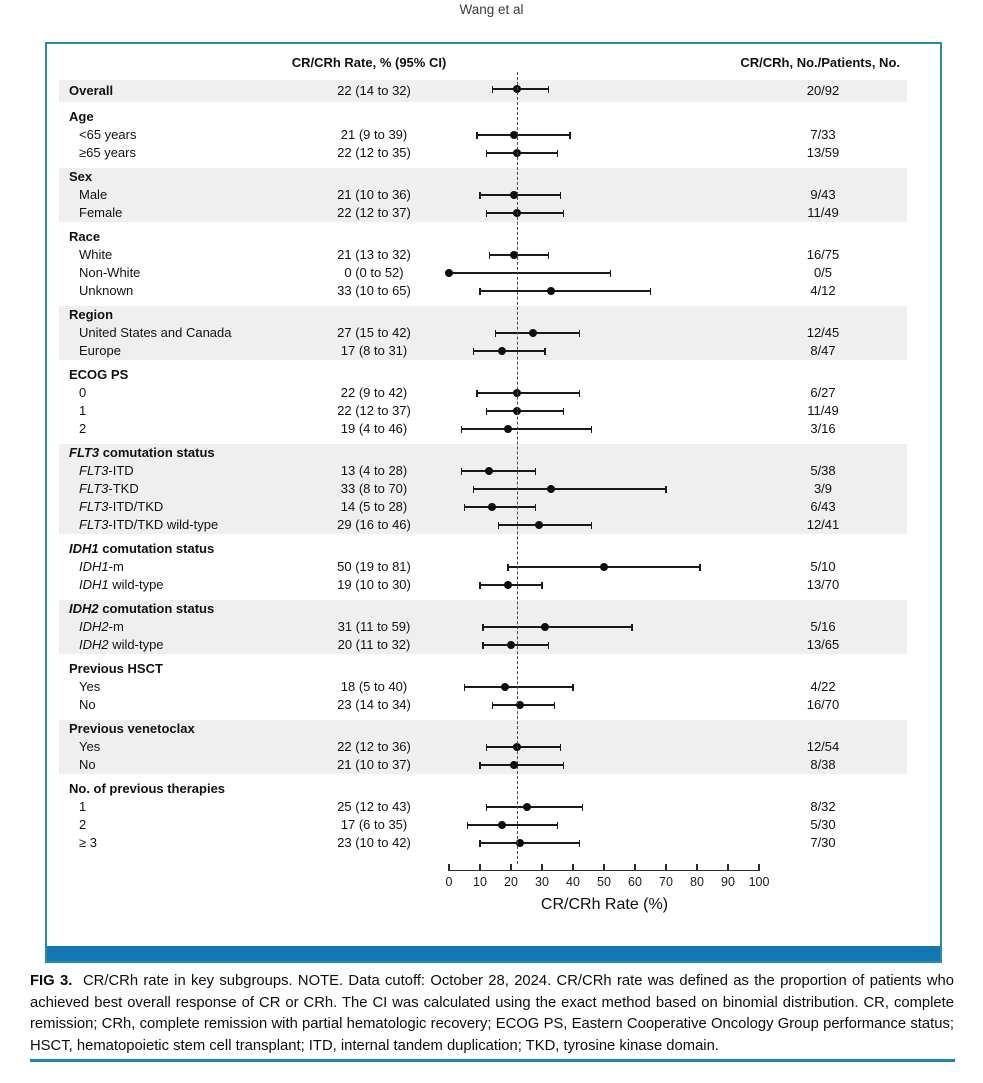  Describe the element at coordinates (823, 806) in the screenshot. I see `row-count: 8/32` at that location.